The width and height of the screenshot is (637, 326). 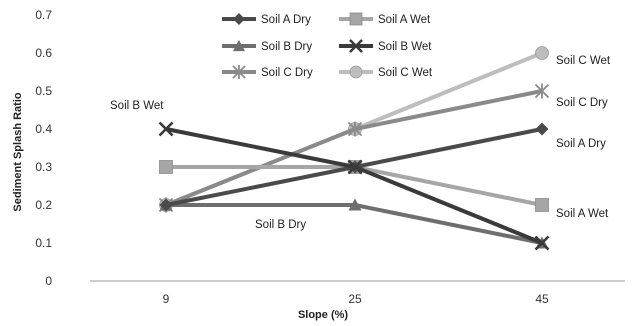 I want to click on x-axis-title: Slope (%), so click(x=323, y=315).